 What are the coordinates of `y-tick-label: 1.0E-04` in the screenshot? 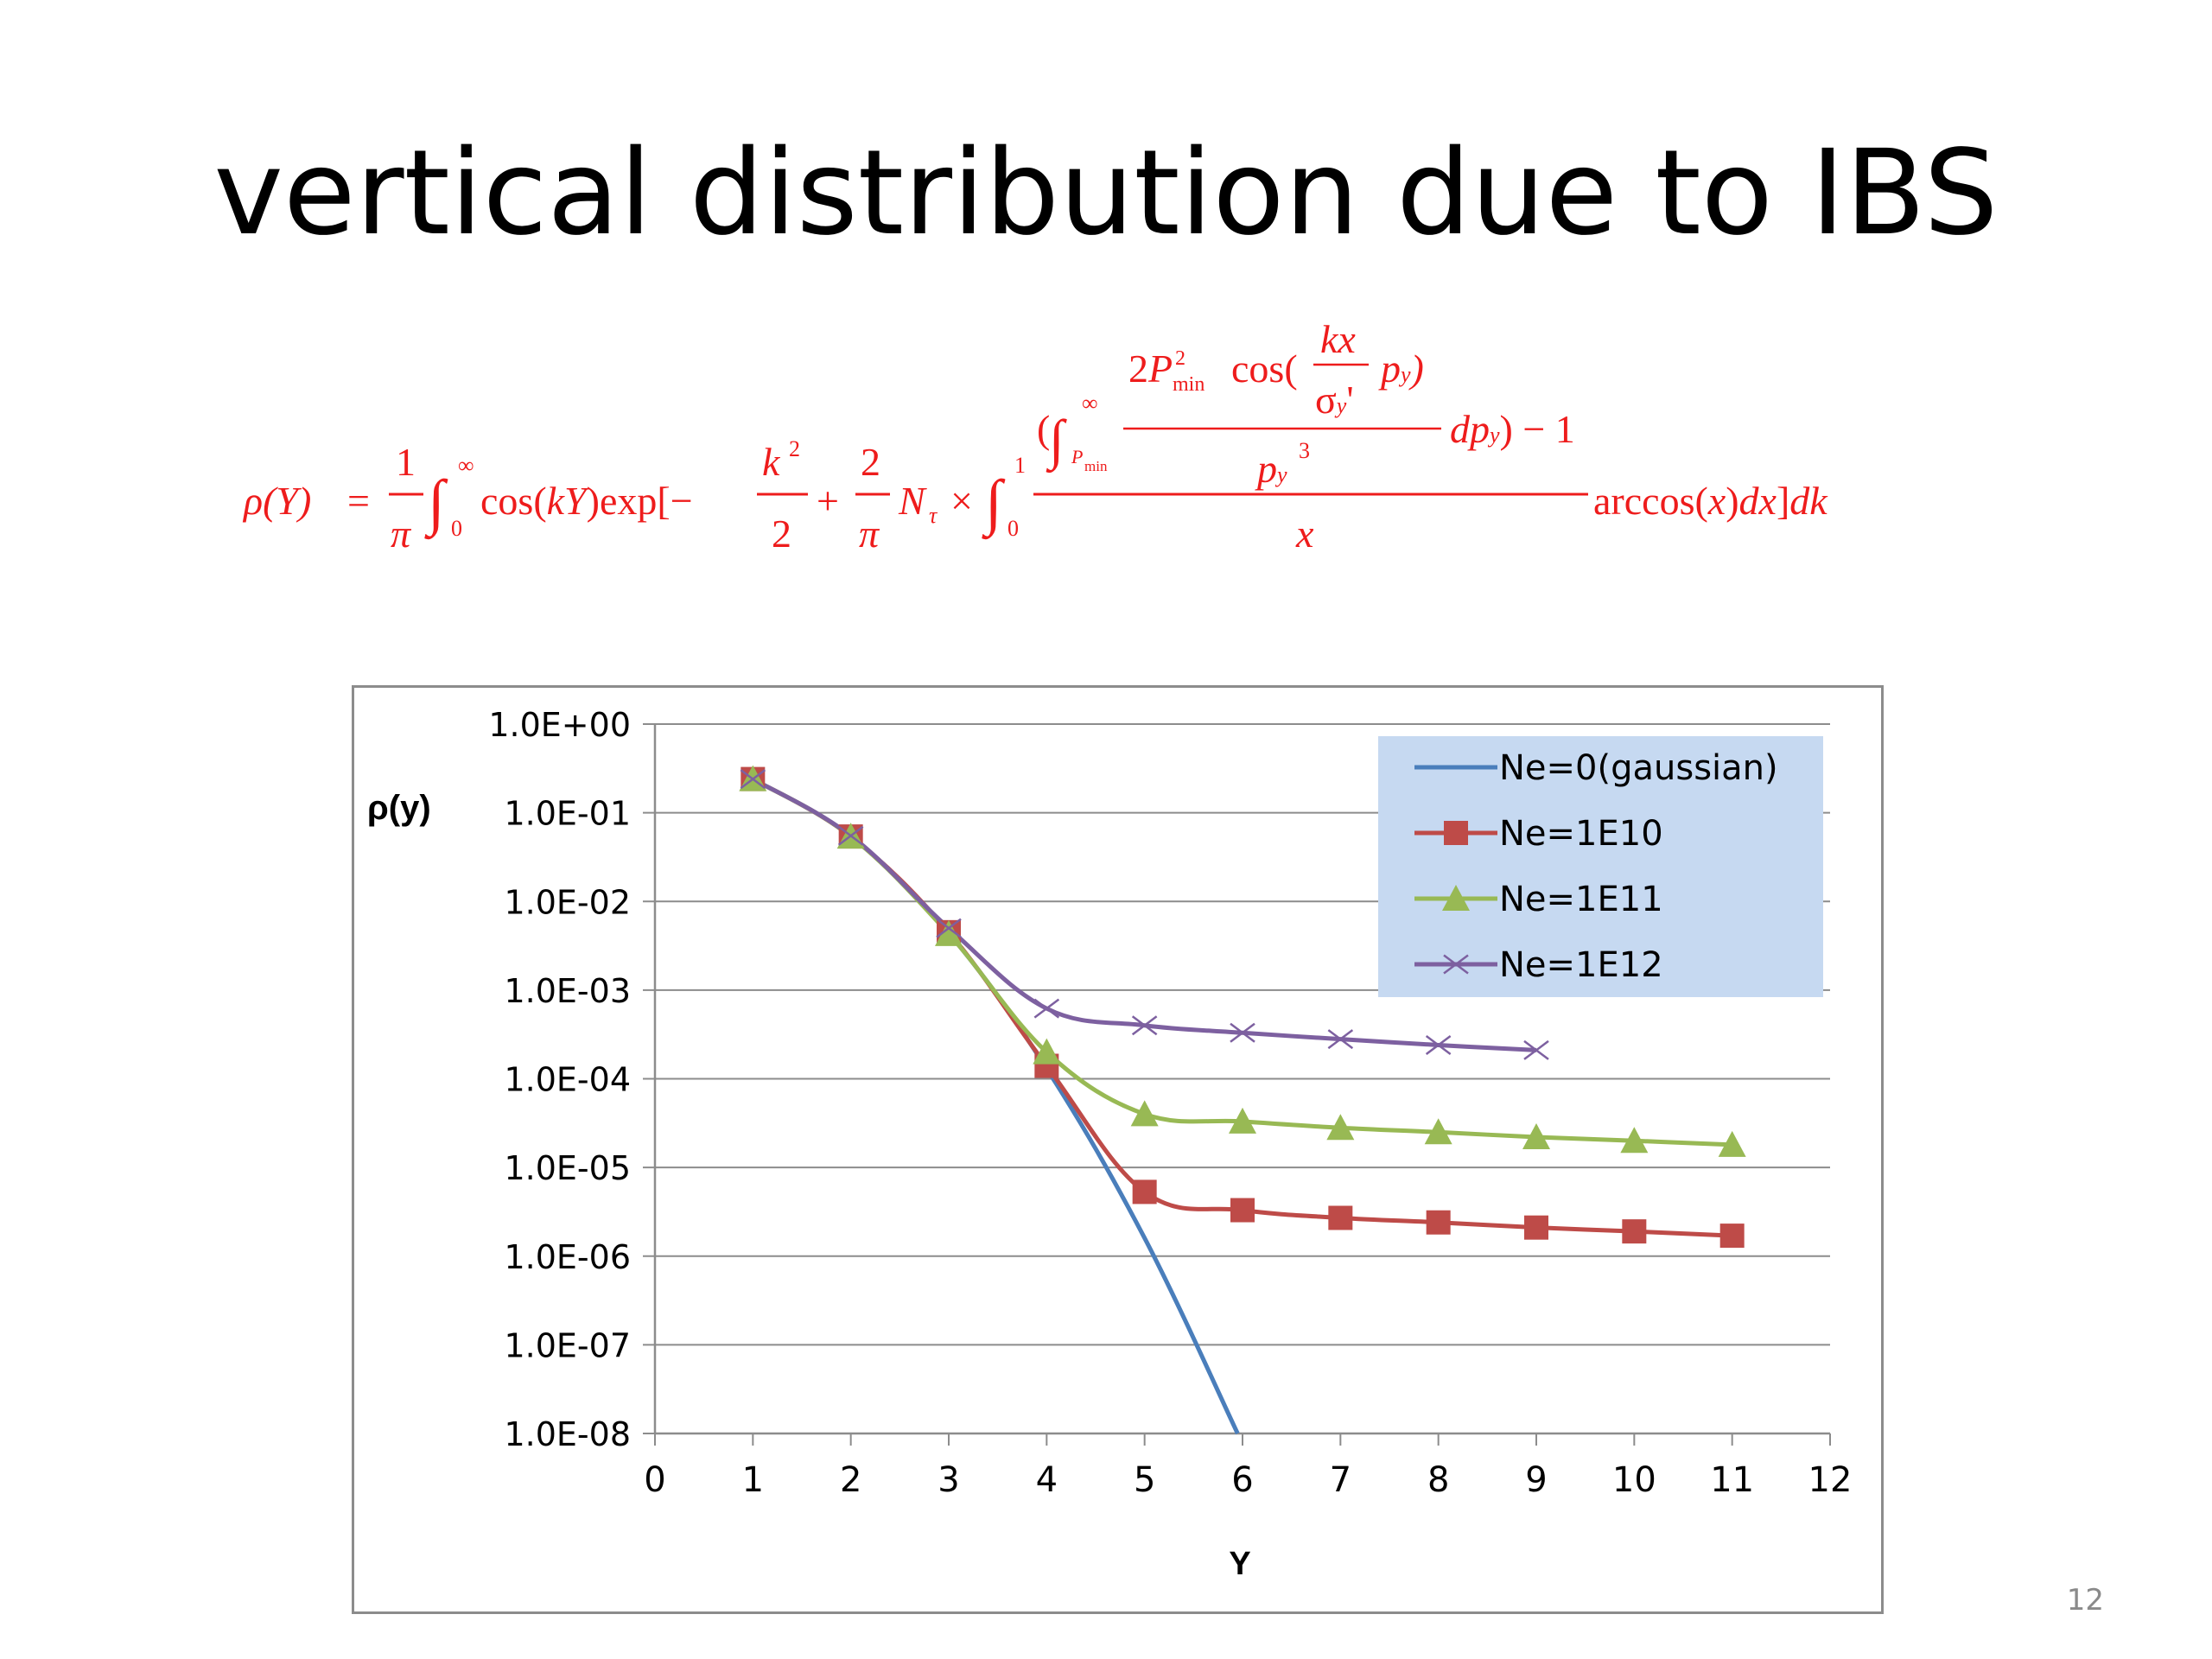 It's located at (567, 1080).